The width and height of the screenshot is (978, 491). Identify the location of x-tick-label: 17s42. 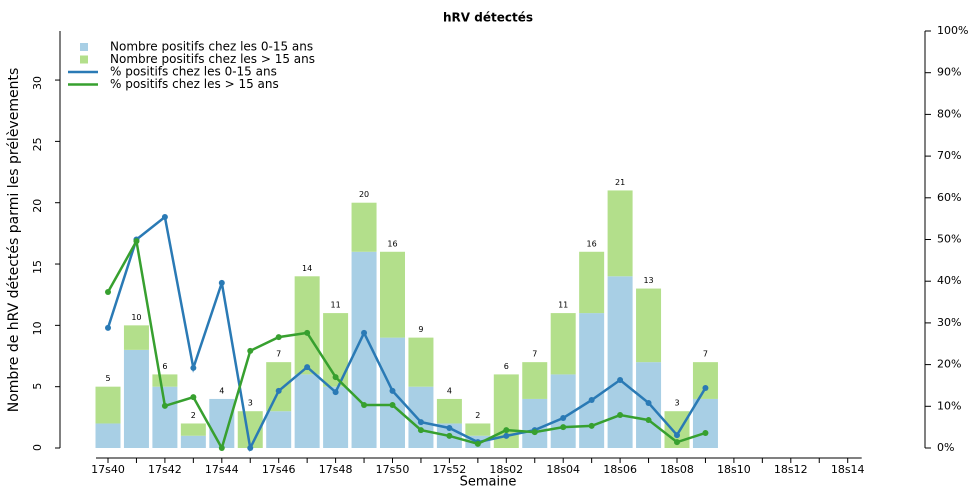
(165, 469).